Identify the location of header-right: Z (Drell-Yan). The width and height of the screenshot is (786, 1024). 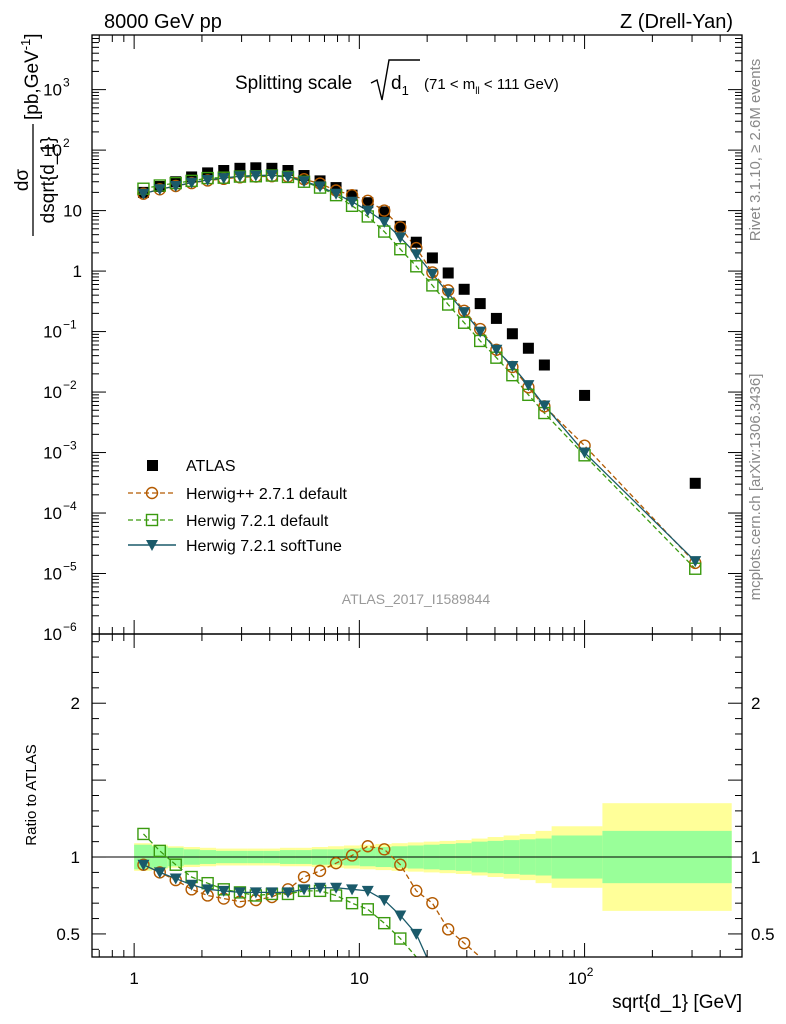
(676, 22).